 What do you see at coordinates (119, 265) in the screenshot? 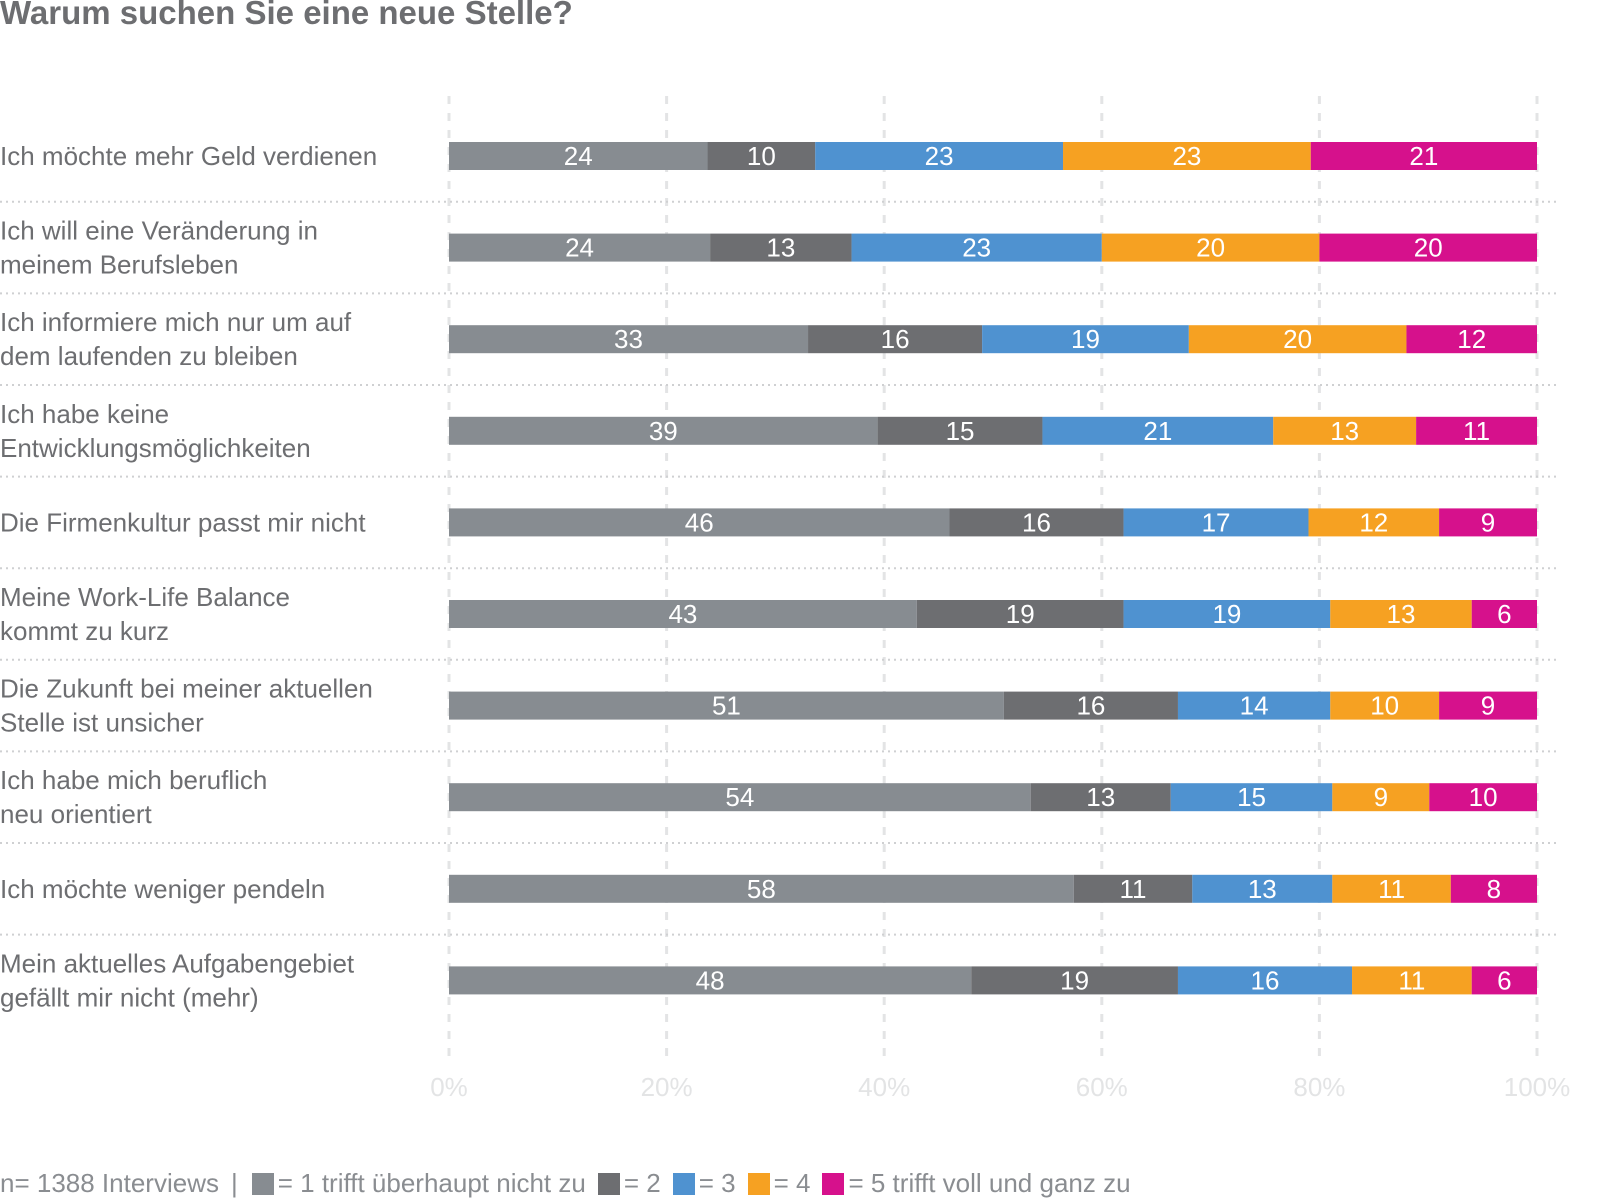
I see `category-label-line: meinem Berufsleben` at bounding box center [119, 265].